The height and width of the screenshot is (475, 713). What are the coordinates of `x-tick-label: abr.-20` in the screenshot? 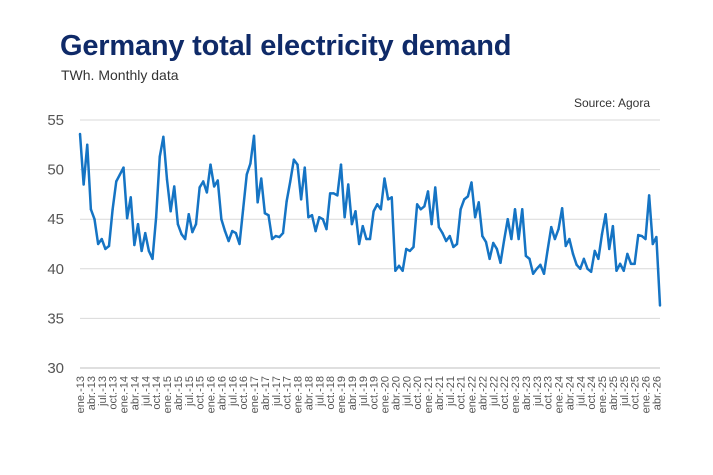 It's located at (396, 393).